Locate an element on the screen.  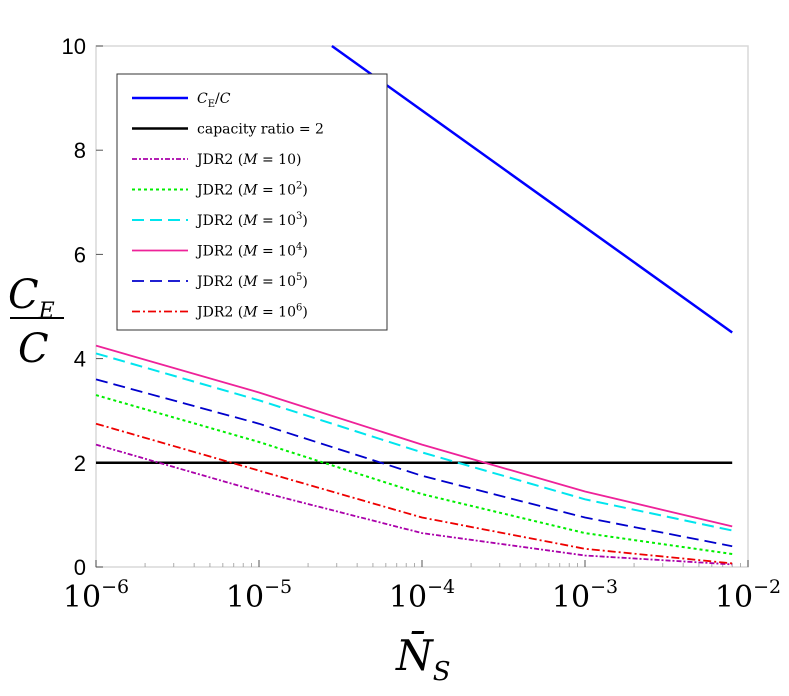
x-tick-label: 10⁻⁶ is located at coordinates (96, 595).